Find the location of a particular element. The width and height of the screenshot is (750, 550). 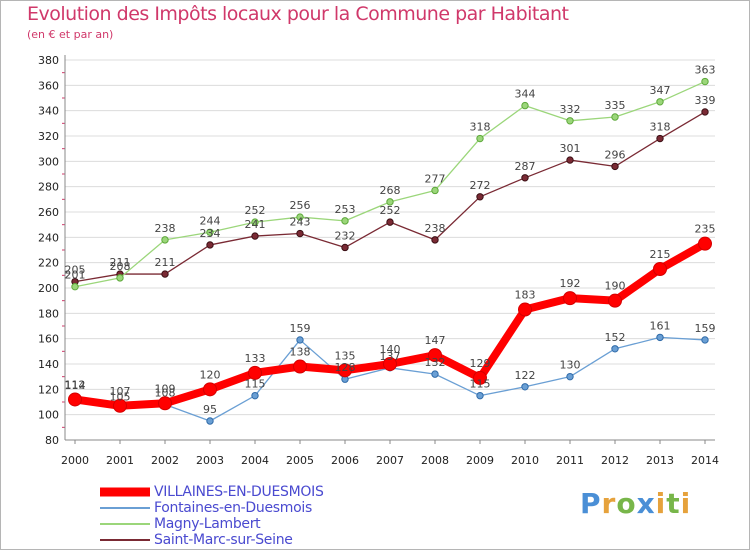

data-label: 252 is located at coordinates (390, 210).